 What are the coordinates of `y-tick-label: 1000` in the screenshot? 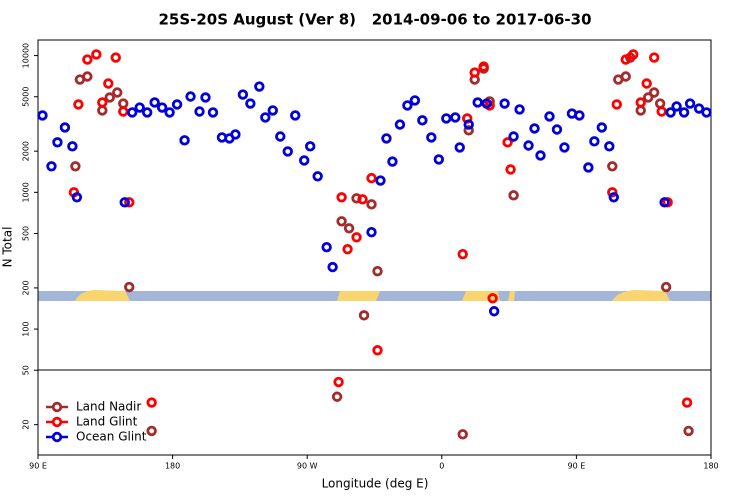 It's located at (26, 192).